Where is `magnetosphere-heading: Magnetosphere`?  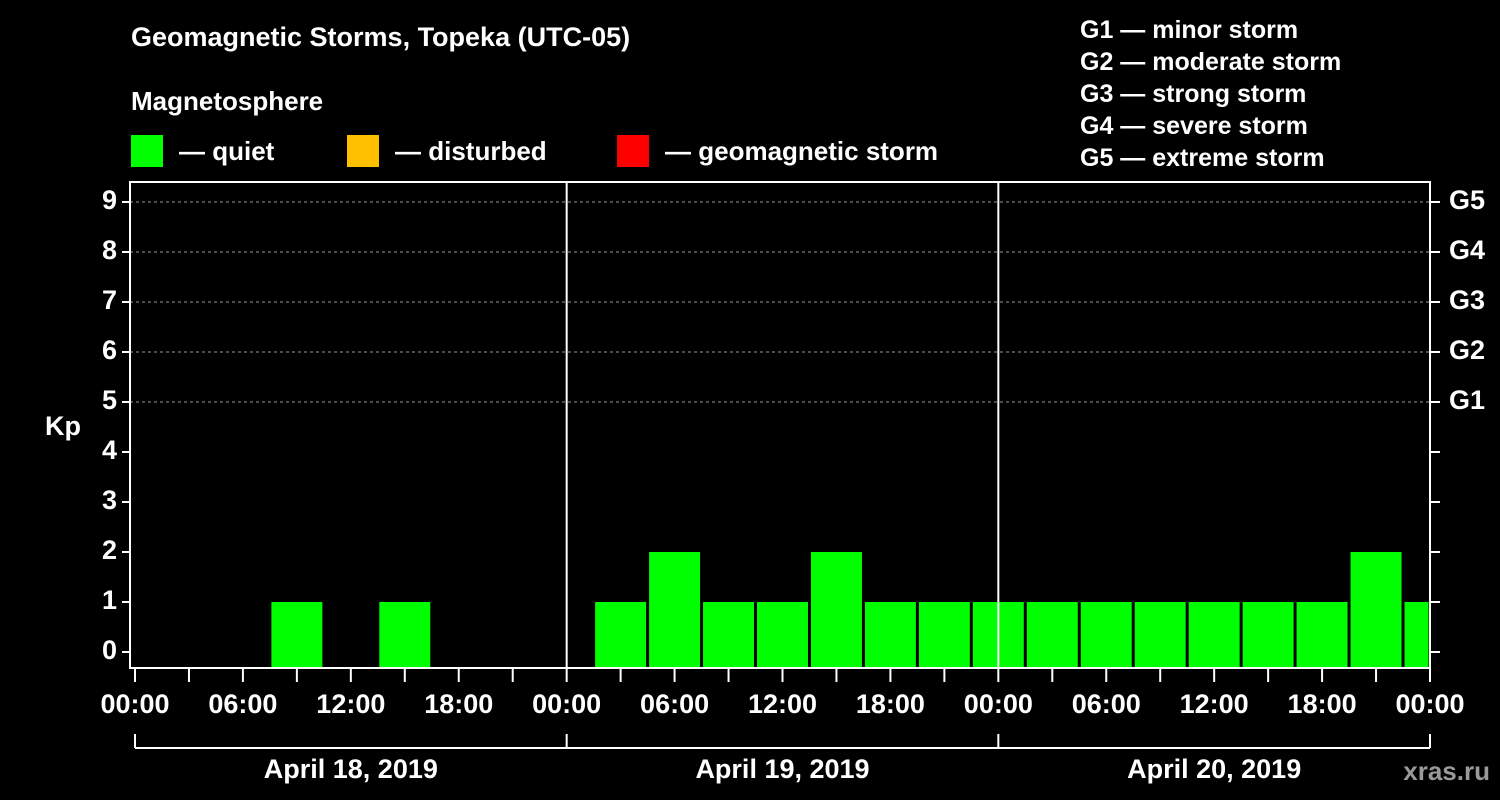 magnetosphere-heading: Magnetosphere is located at coordinates (227, 101).